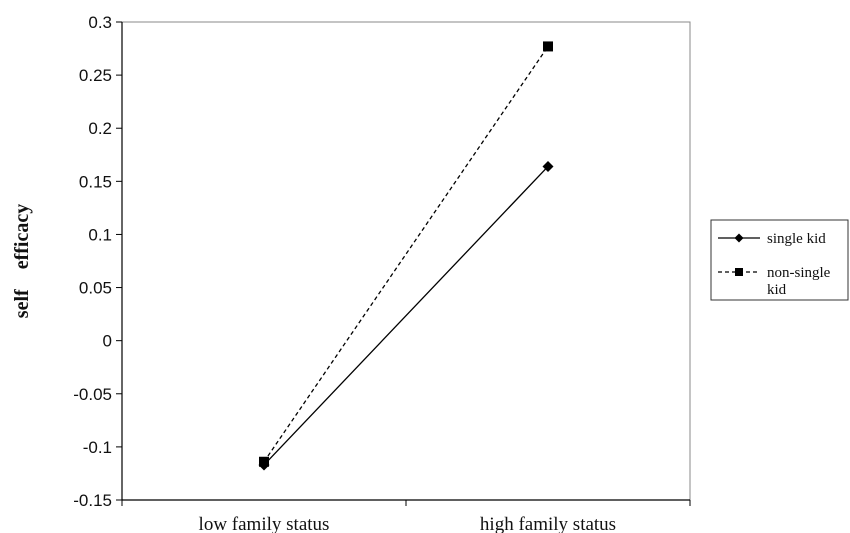 Image resolution: width=850 pixels, height=533 pixels. I want to click on x-axis-ticks: low family status high family status, so click(406, 516).